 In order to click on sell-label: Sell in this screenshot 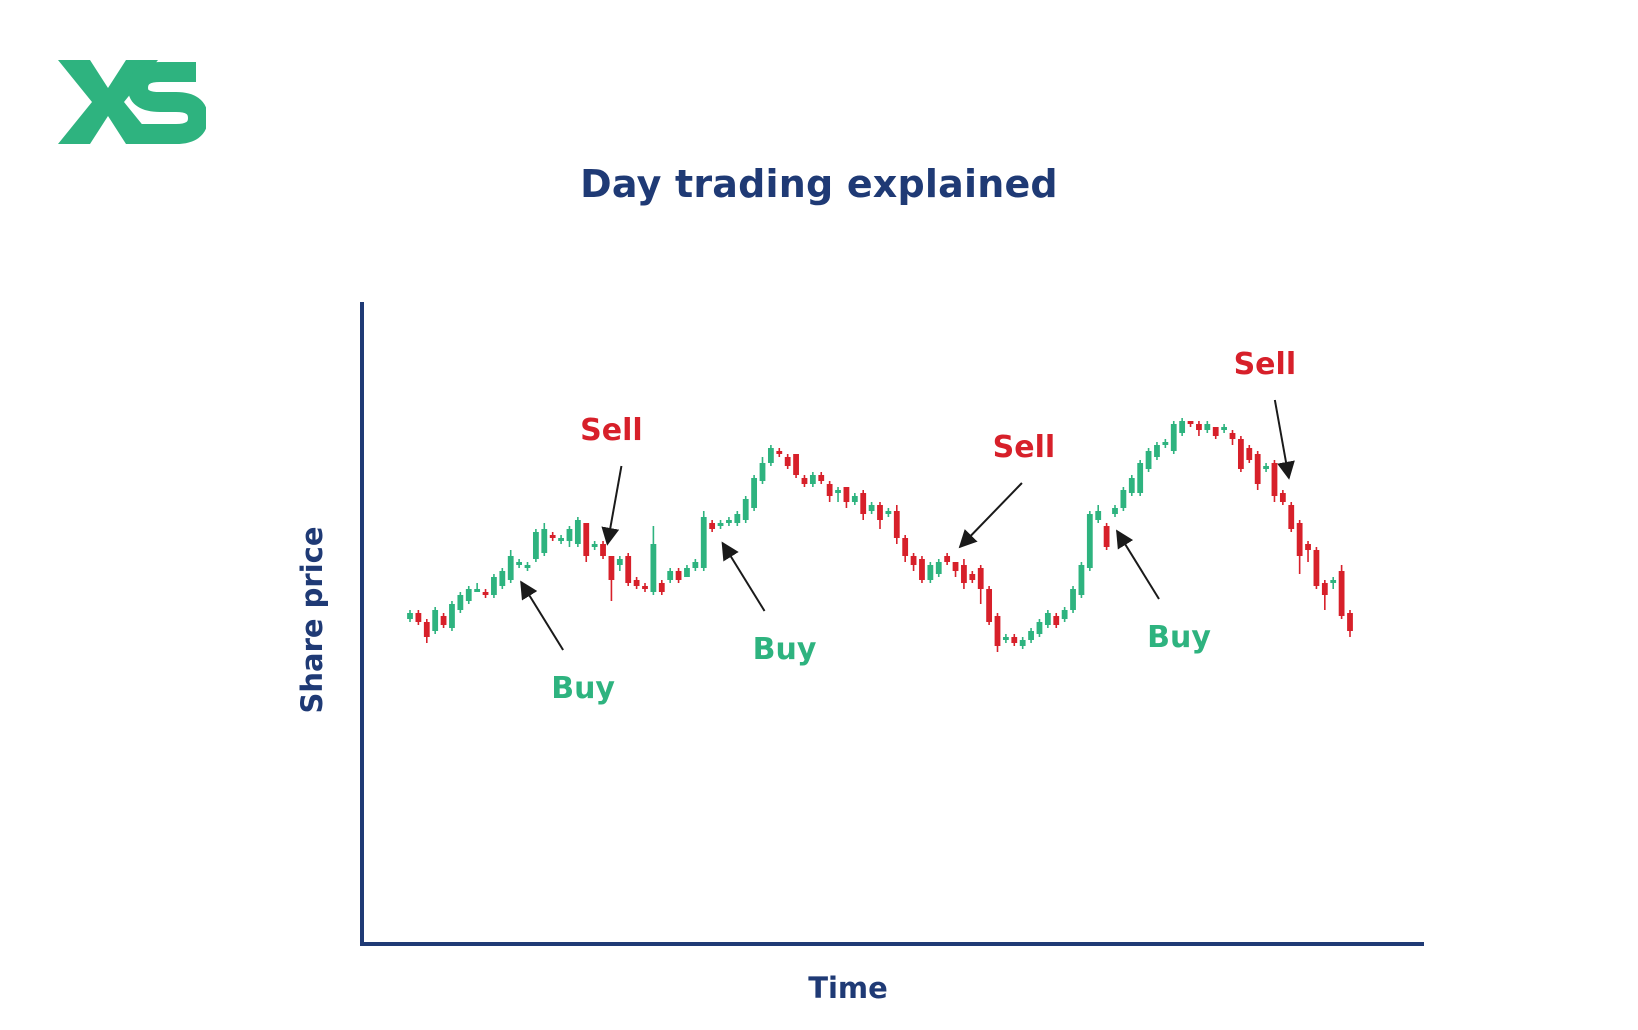, I will do `click(611, 430)`.